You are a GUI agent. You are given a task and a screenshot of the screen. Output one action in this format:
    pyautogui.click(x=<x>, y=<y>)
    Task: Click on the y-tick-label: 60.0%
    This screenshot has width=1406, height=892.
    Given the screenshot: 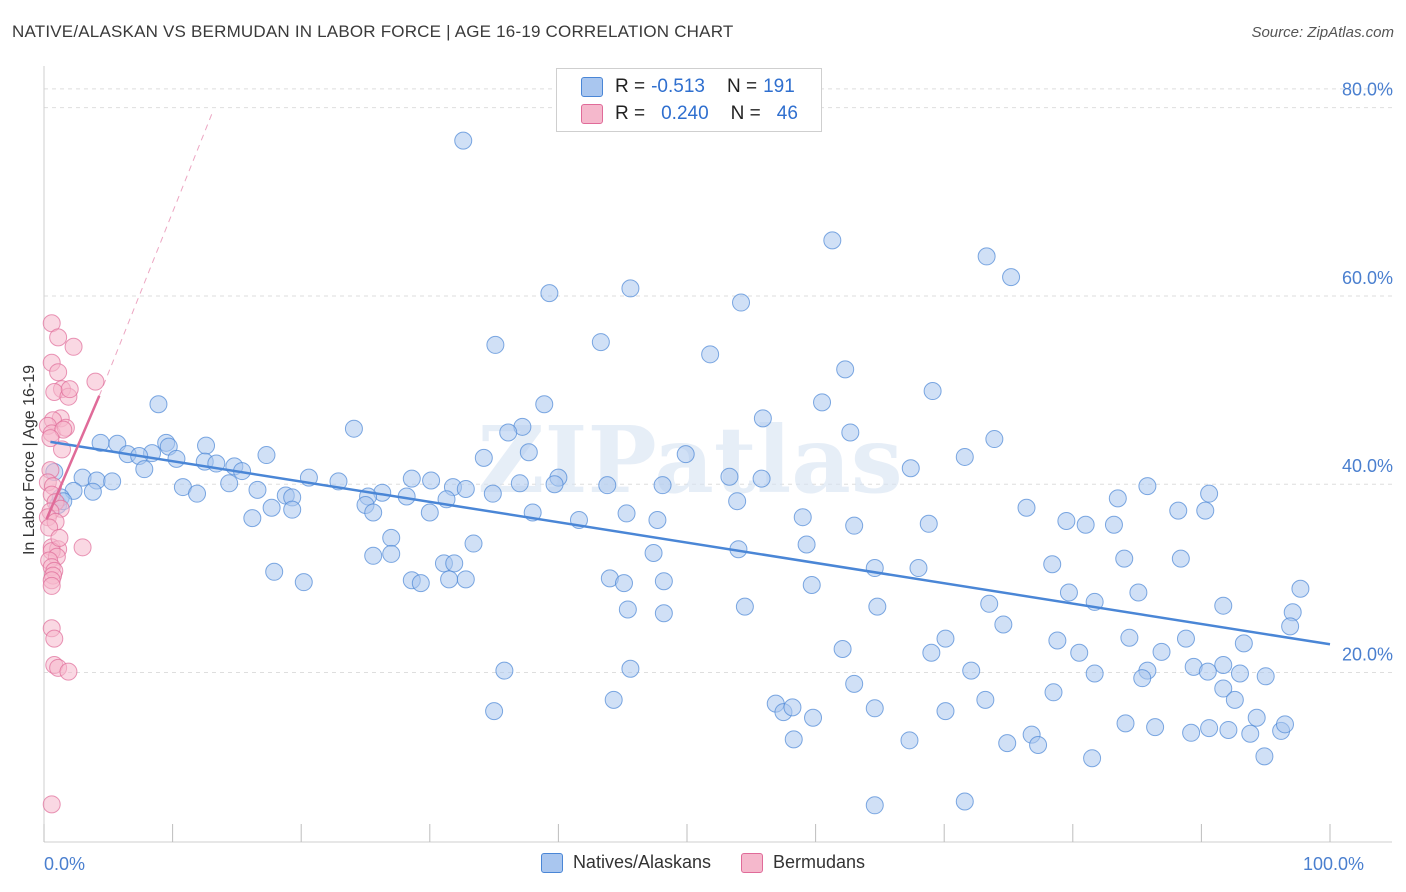 What is the action you would take?
    pyautogui.click(x=1367, y=278)
    